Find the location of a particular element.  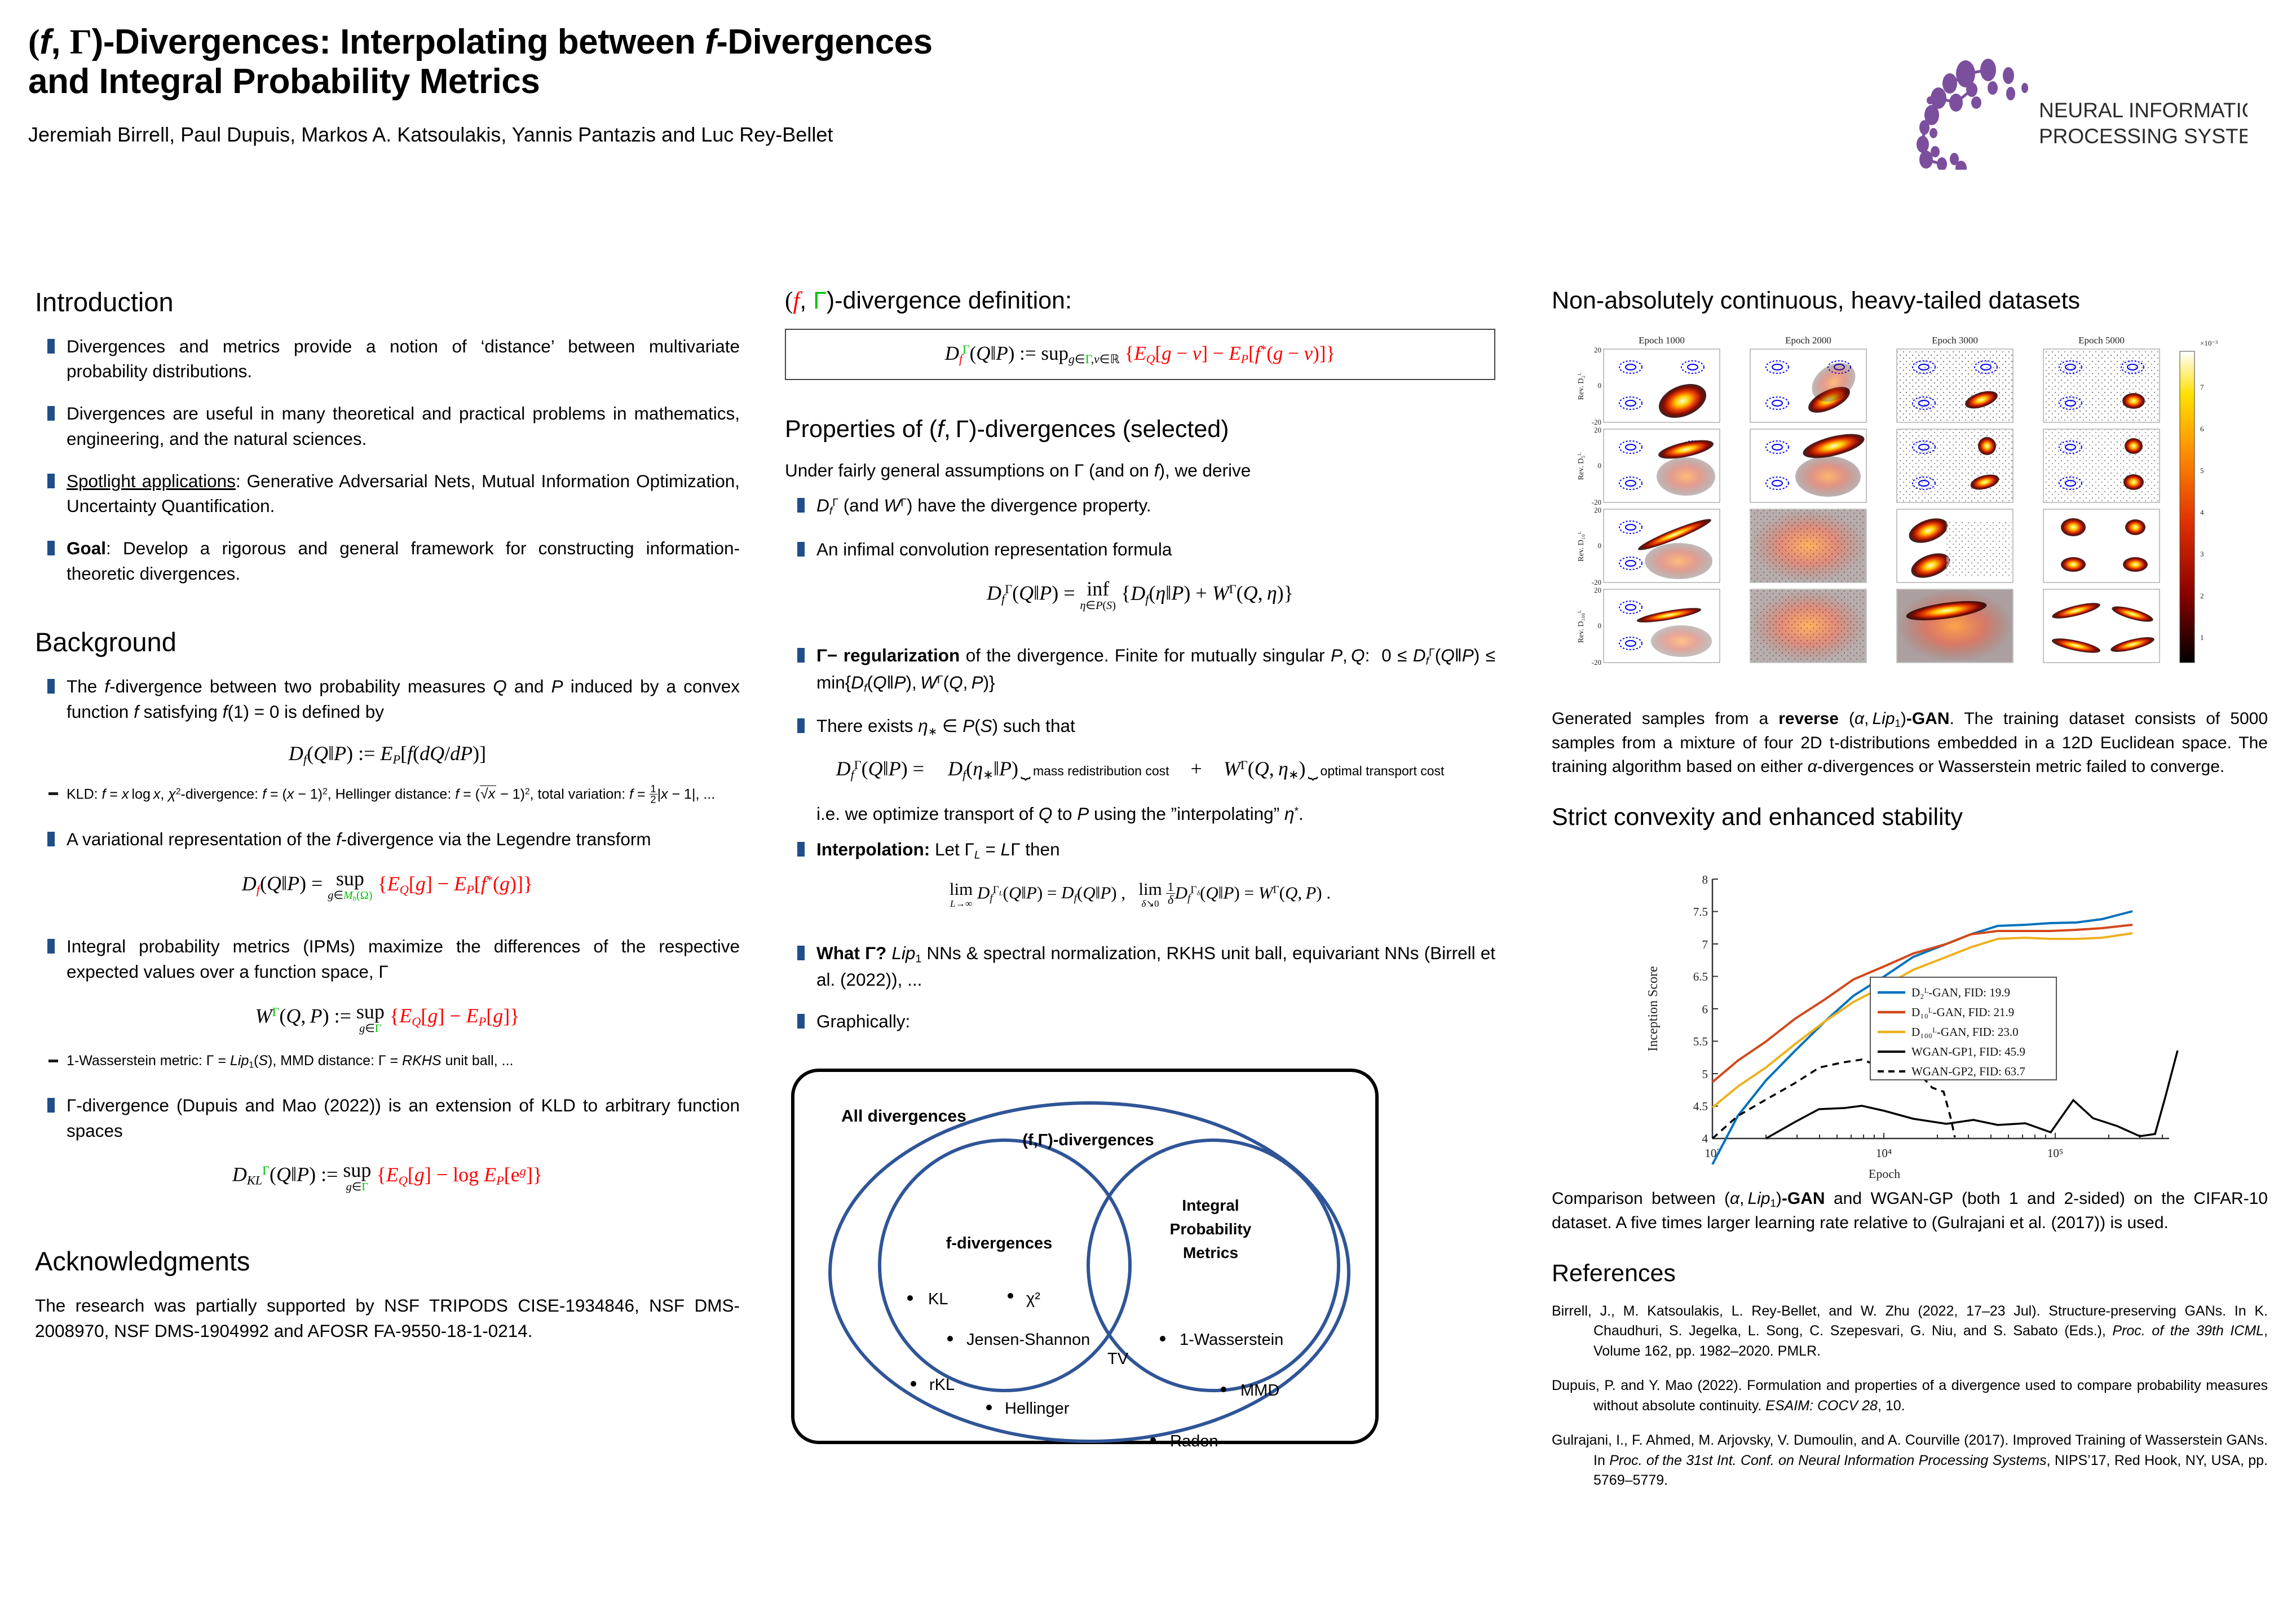

venn-item-tv: TV is located at coordinates (1118, 1359).